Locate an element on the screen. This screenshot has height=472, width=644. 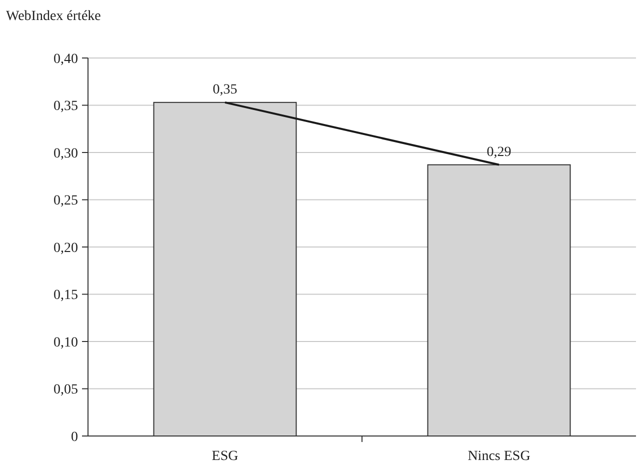
y-tick-label: 0,35 is located at coordinates (66, 106).